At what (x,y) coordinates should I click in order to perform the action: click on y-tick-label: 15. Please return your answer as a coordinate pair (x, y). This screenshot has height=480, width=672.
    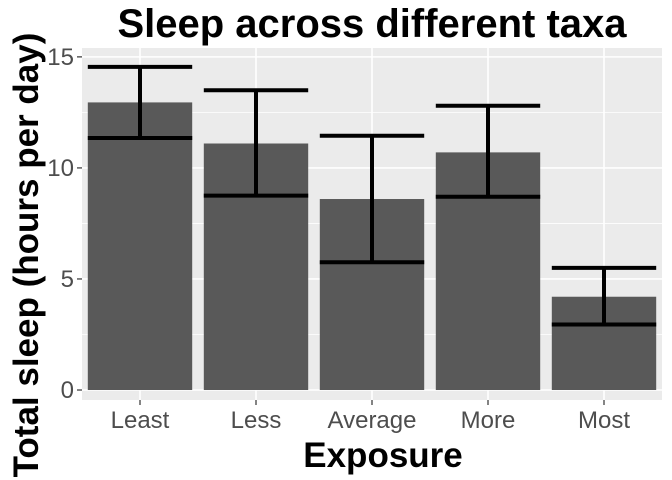
    Looking at the image, I should click on (60, 57).